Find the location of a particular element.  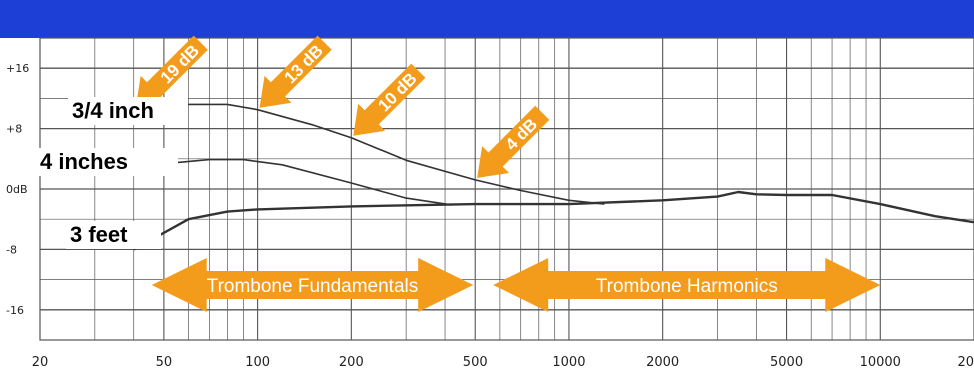

y-tick-label: +8 is located at coordinates (14, 129).